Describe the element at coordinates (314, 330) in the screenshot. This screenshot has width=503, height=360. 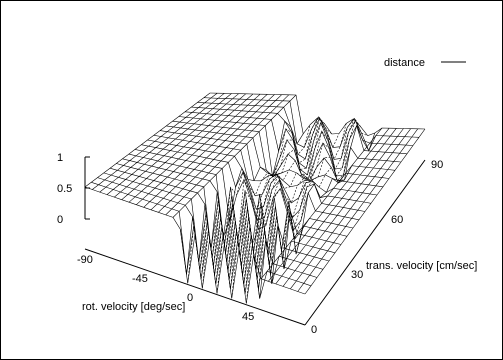
I see `y-tick-label: 0` at that location.